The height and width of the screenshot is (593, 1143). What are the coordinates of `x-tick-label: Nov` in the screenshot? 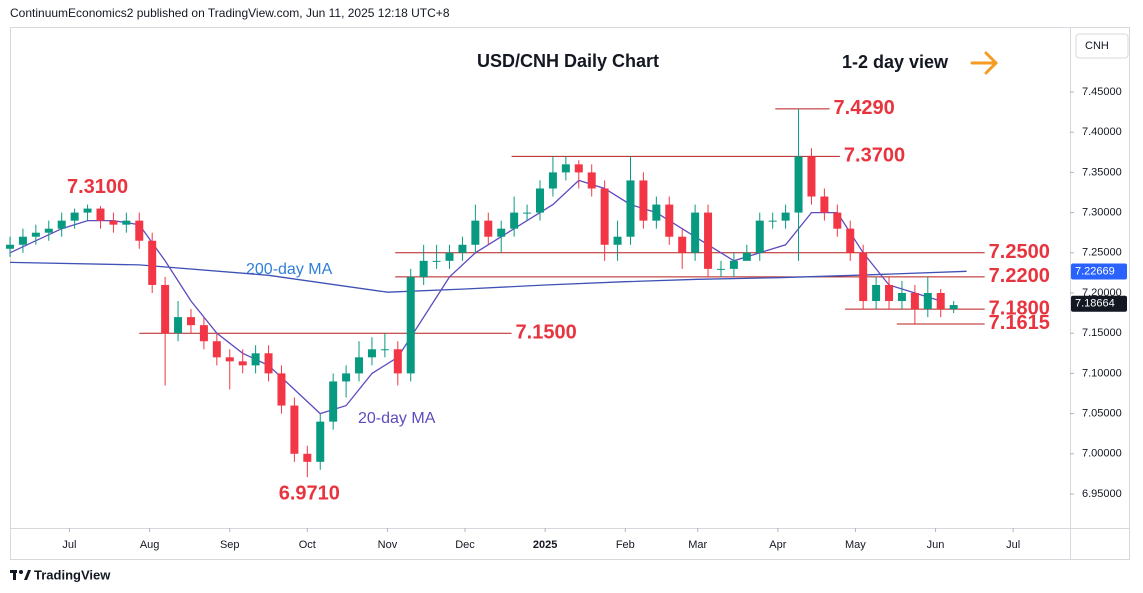 It's located at (388, 545).